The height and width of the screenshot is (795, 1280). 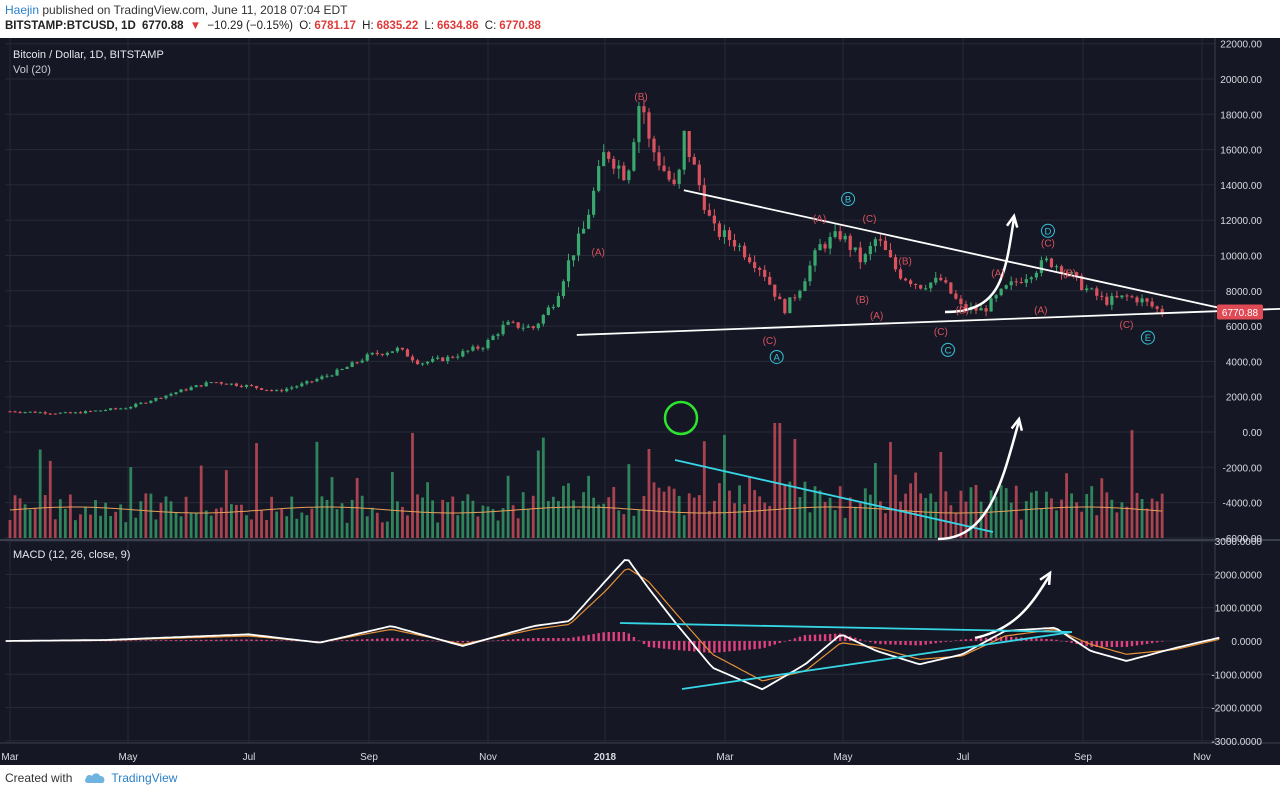 What do you see at coordinates (22, 10) in the screenshot?
I see `author-link: Haejin` at bounding box center [22, 10].